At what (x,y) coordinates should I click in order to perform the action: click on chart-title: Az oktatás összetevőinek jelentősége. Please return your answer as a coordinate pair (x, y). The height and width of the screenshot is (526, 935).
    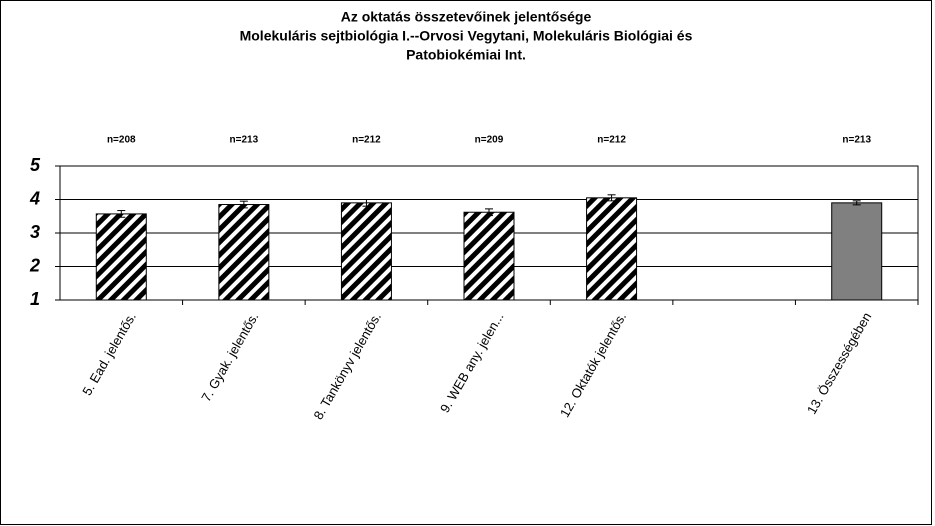
    Looking at the image, I should click on (466, 17).